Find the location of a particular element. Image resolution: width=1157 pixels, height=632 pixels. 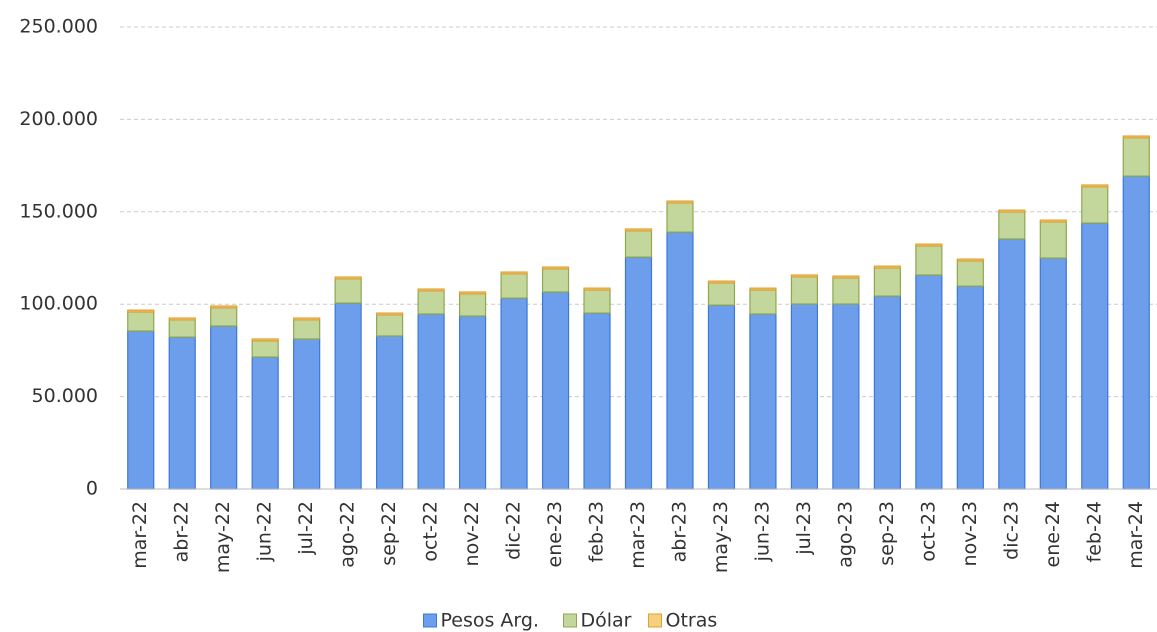

x-tick-label: dic-23 is located at coordinates (1011, 530).